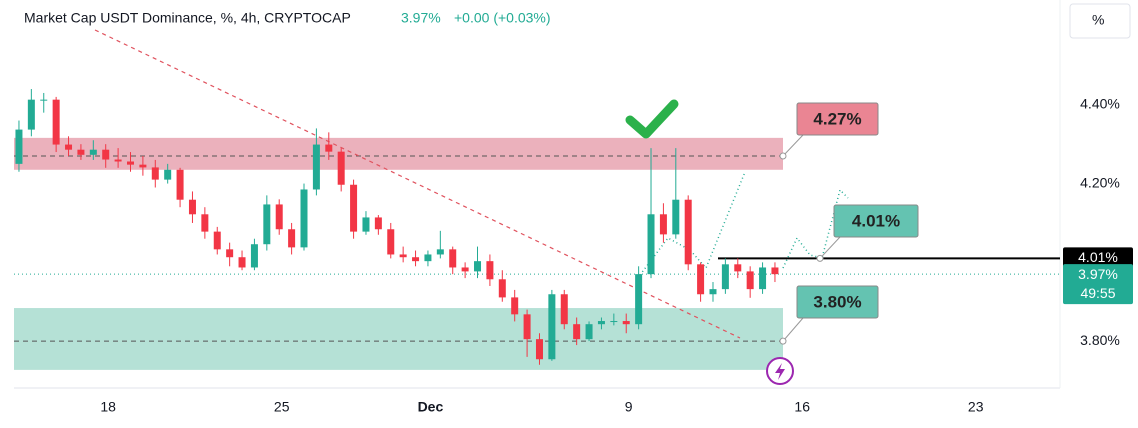 Image resolution: width=1138 pixels, height=428 pixels. What do you see at coordinates (976, 407) in the screenshot?
I see `x-tick-label: 23` at bounding box center [976, 407].